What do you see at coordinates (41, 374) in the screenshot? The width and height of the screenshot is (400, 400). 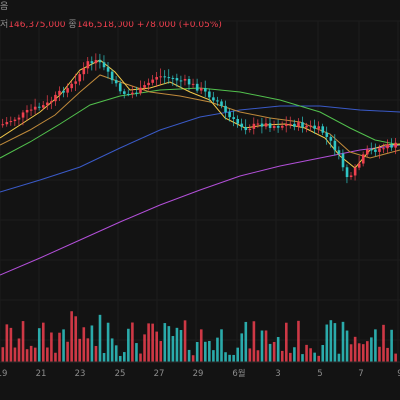 I see `x-tick-label: 21` at bounding box center [41, 374].